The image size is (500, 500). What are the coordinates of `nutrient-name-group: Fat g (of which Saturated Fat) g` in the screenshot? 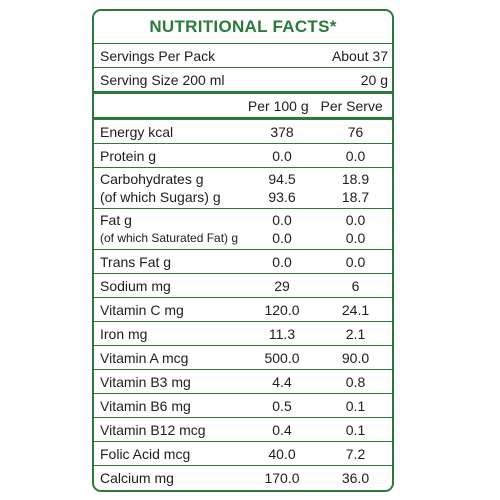 It's located at (169, 229).